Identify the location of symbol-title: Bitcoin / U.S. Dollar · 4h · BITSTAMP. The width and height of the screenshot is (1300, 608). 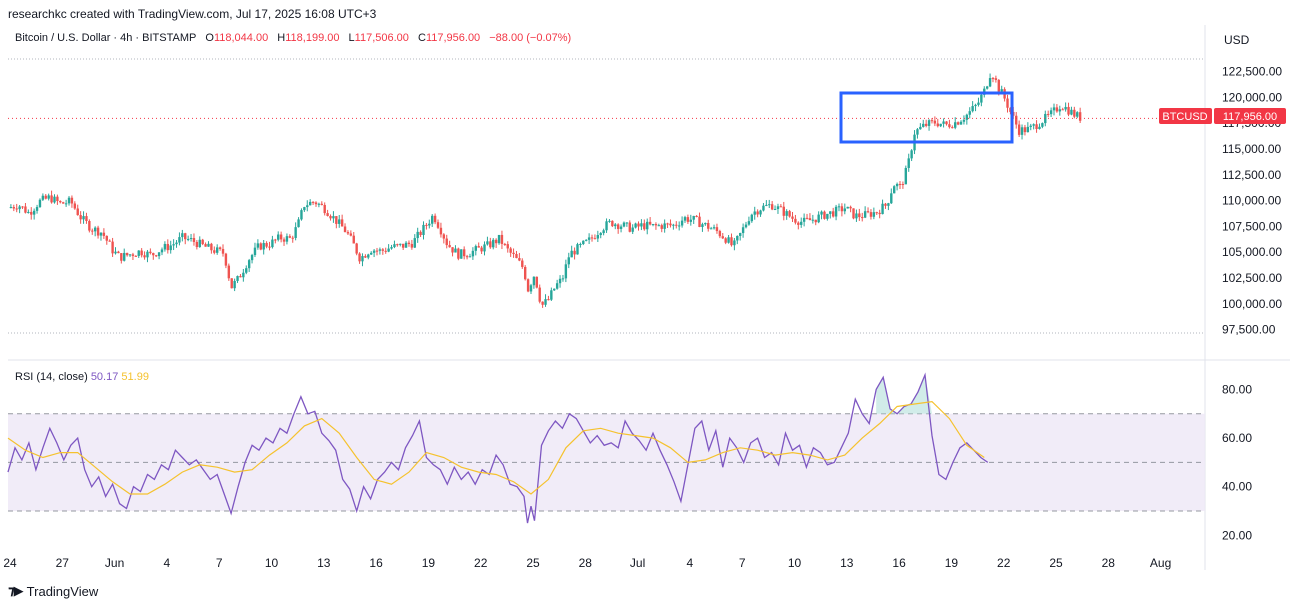
(106, 38).